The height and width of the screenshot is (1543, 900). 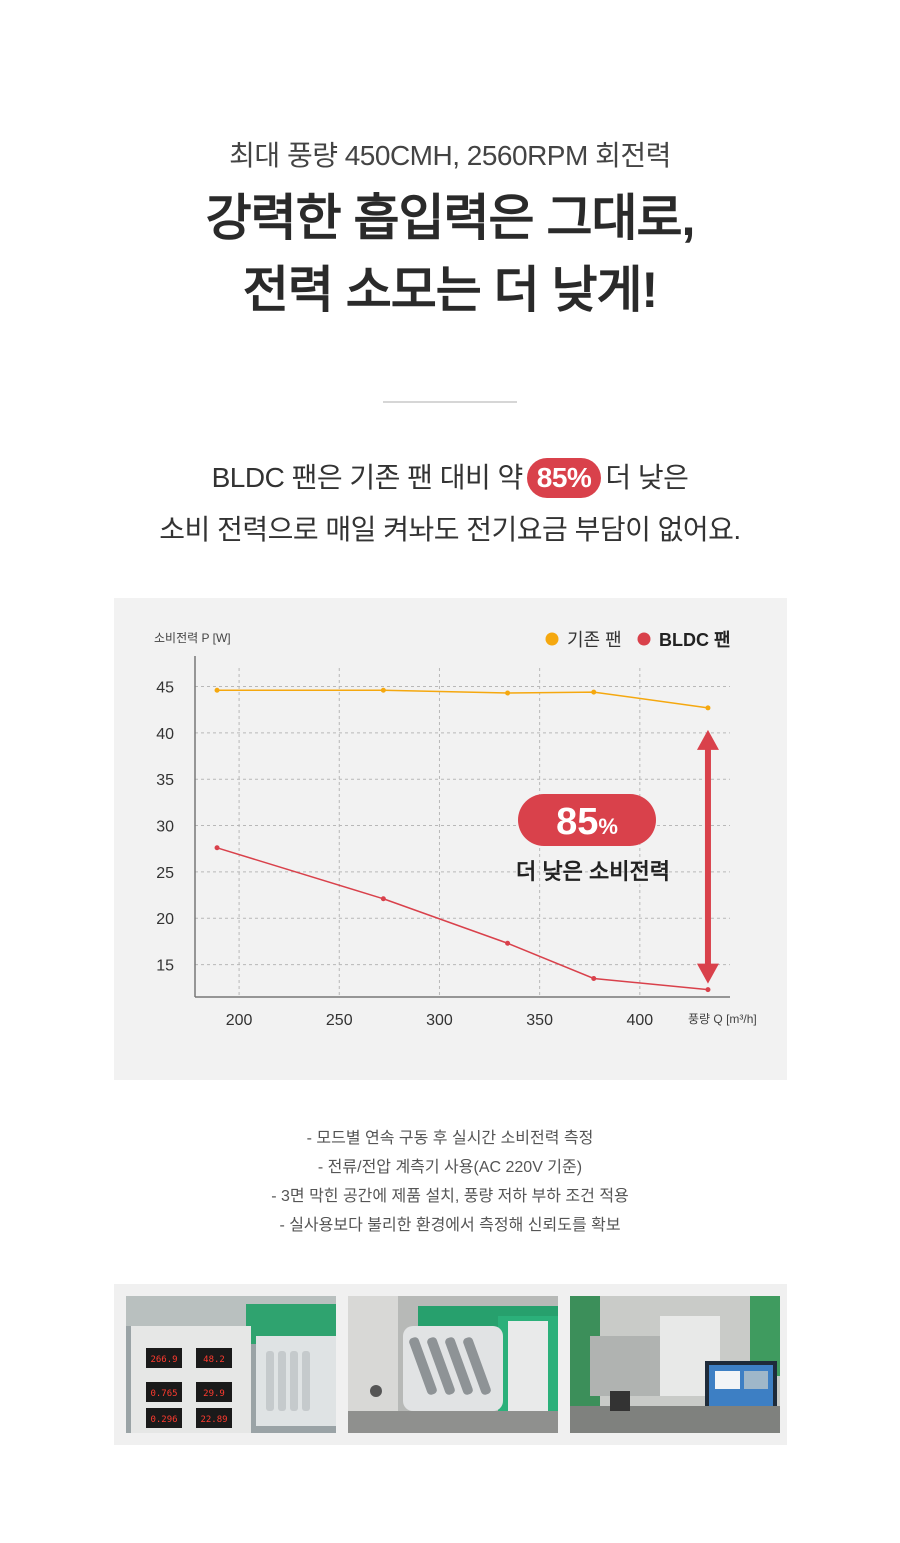 What do you see at coordinates (463, 699) in the screenshot?
I see `series-line-existing` at bounding box center [463, 699].